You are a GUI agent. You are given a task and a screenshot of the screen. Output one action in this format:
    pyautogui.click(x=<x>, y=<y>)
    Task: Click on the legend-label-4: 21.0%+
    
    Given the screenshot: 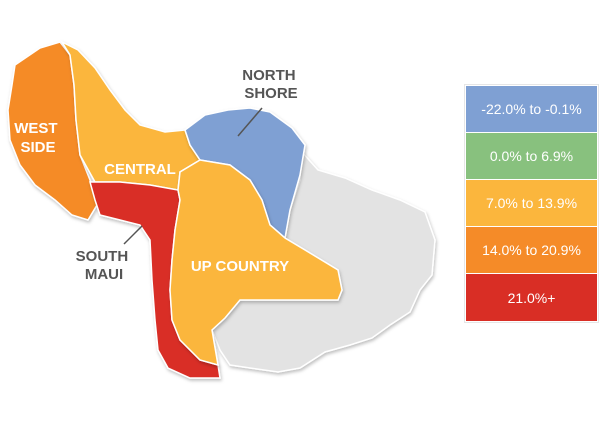 What is the action you would take?
    pyautogui.click(x=531, y=297)
    